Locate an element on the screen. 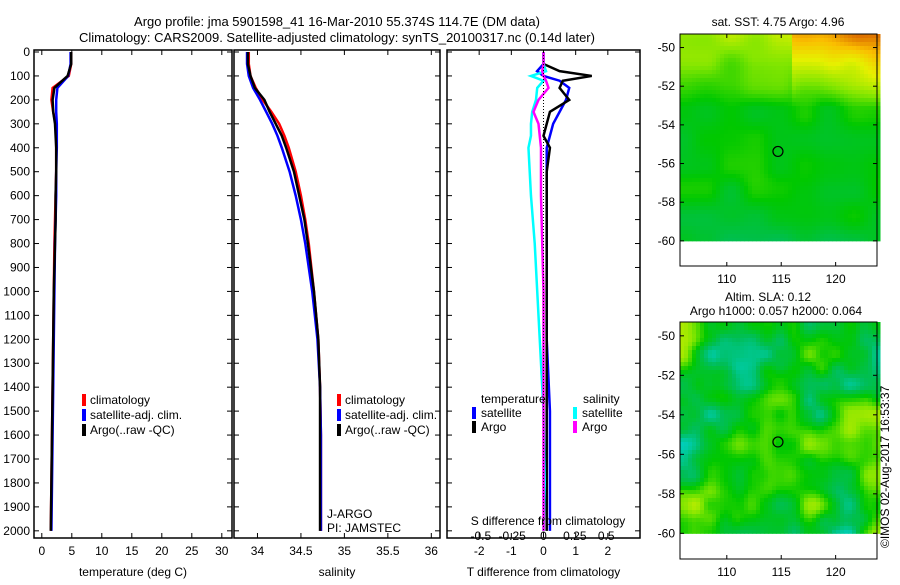  y-tick-label: 500 is located at coordinates (20, 172).